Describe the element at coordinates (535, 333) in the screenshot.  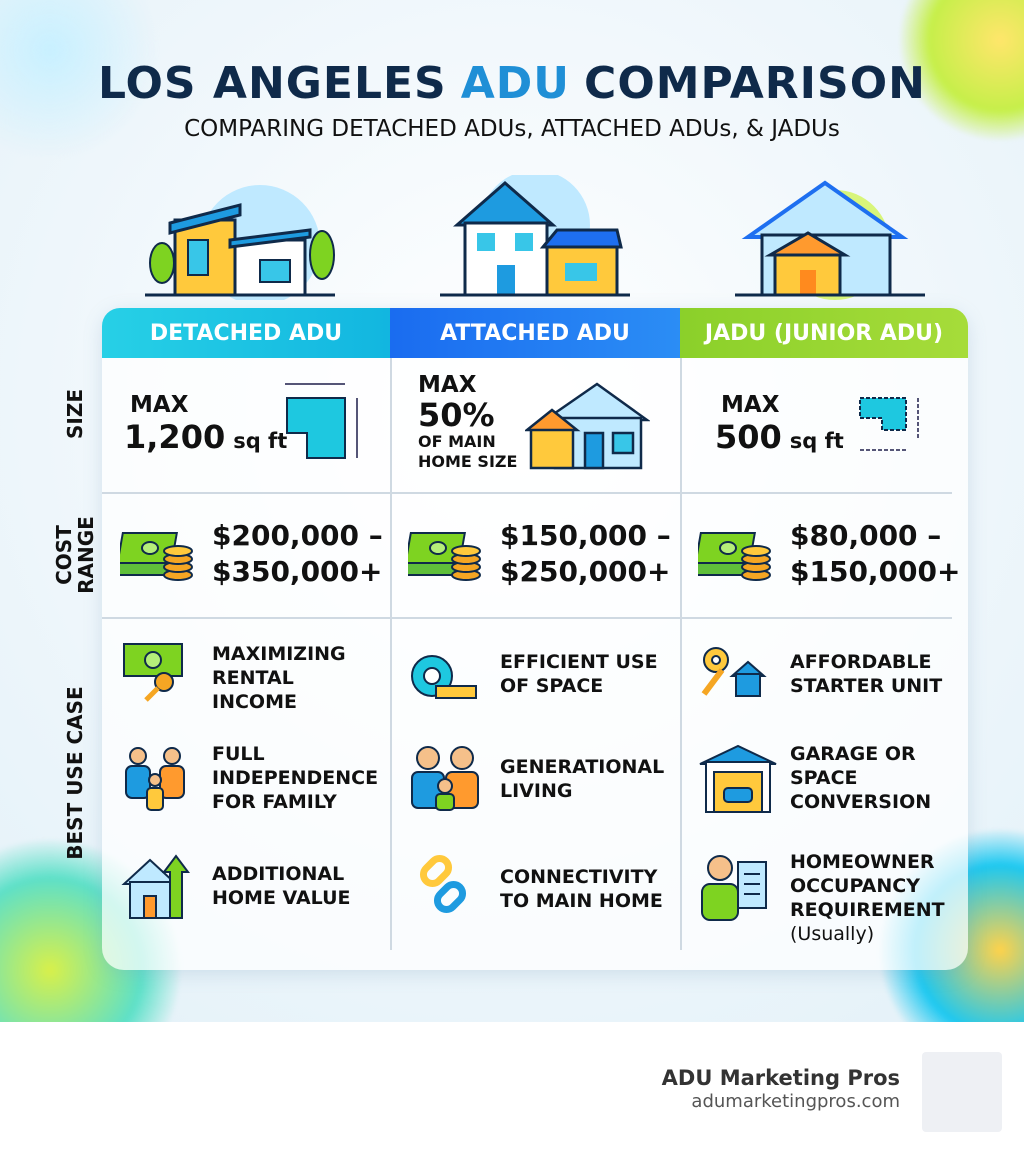
I see `column-header: ATTACHED ADU` at that location.